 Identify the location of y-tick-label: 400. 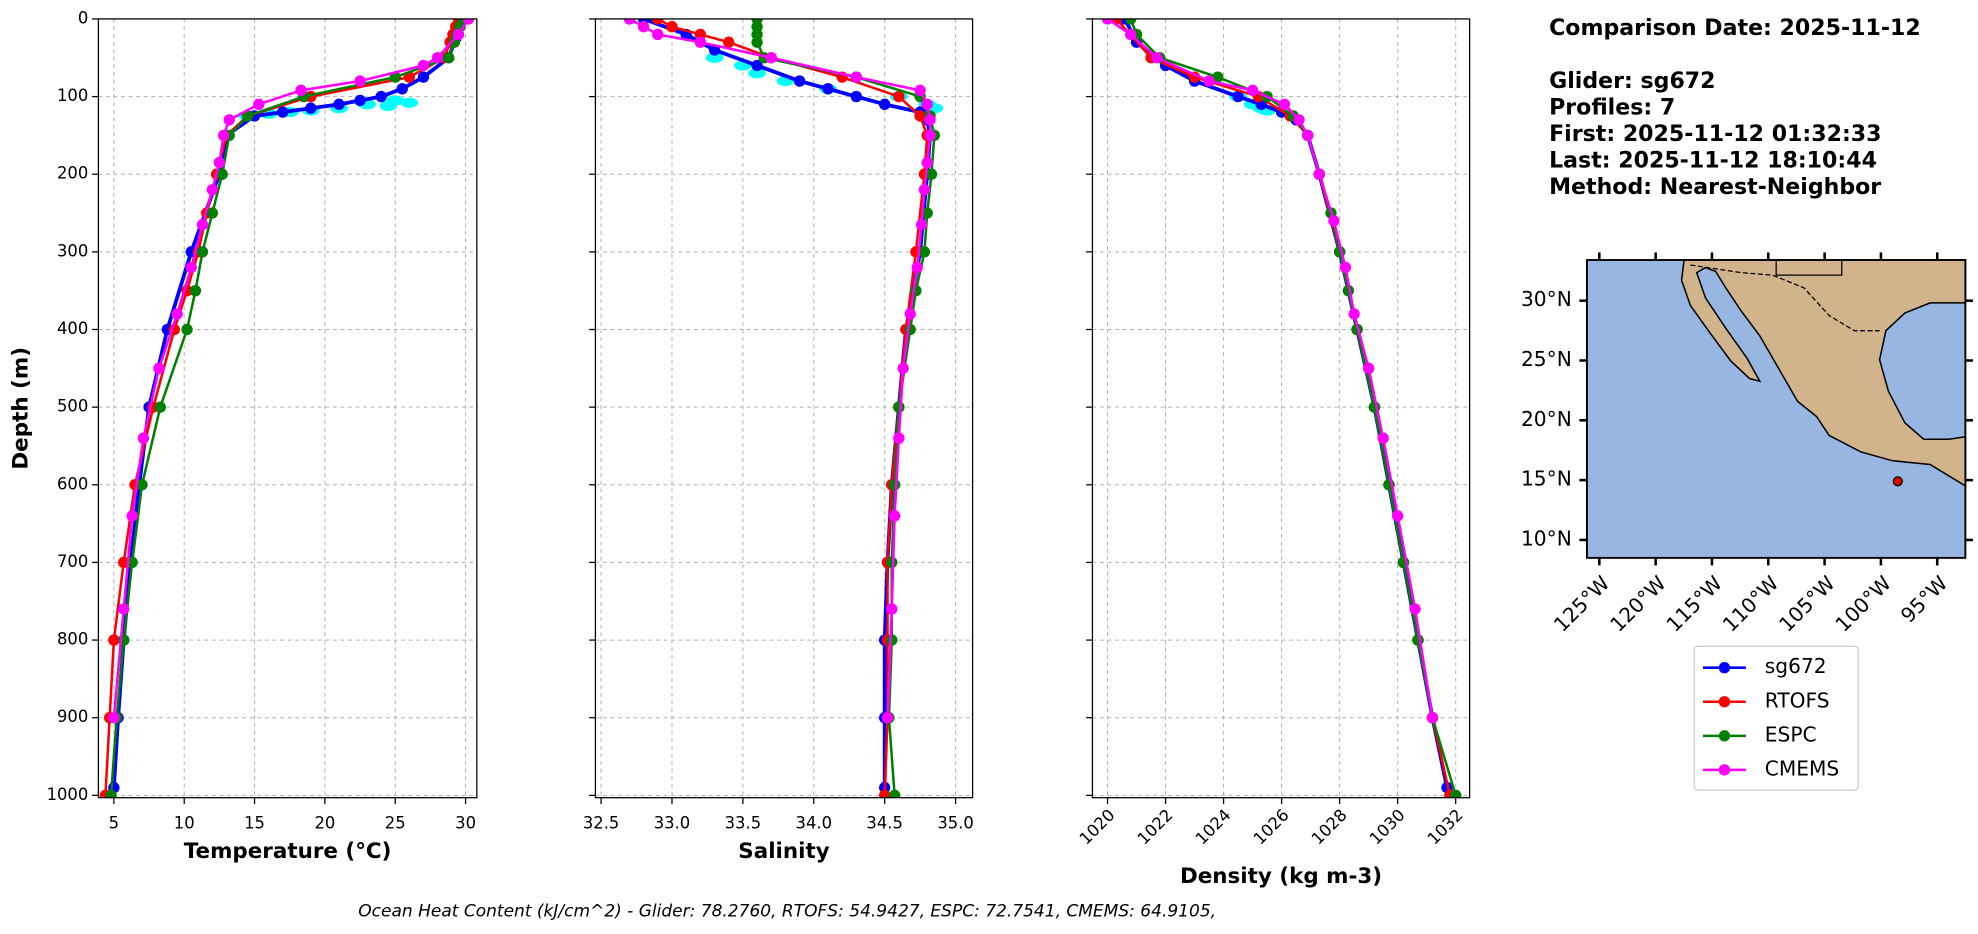
(72, 328).